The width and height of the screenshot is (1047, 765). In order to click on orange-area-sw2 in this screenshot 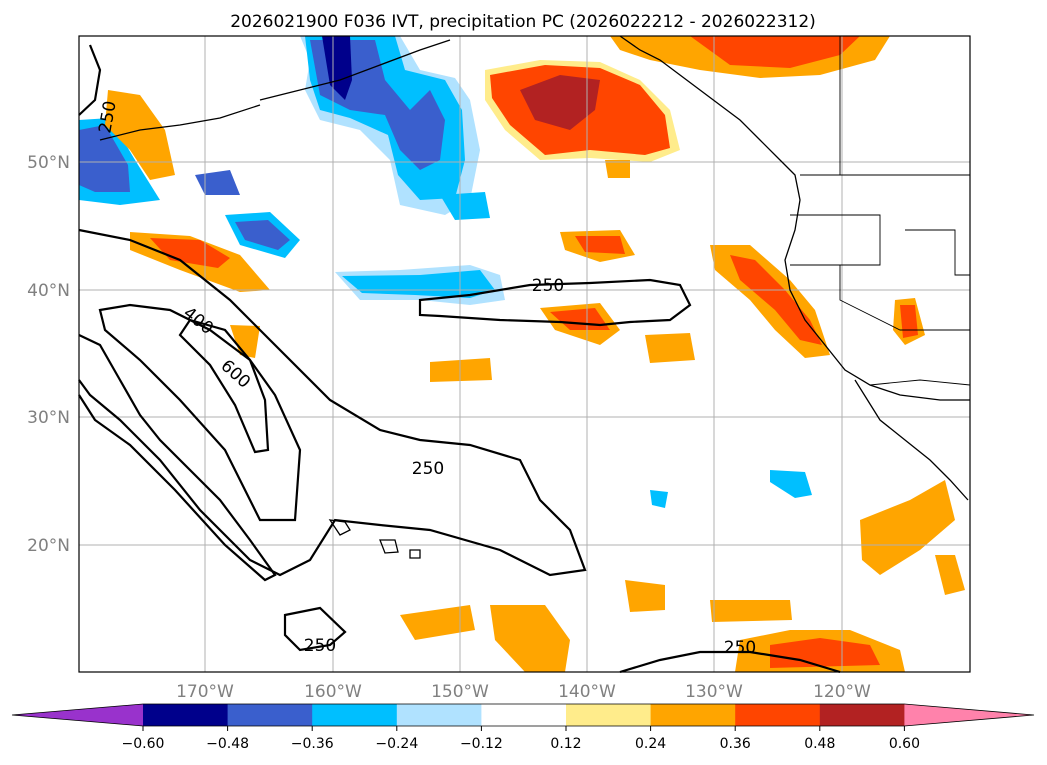, I will do `click(950, 575)`.